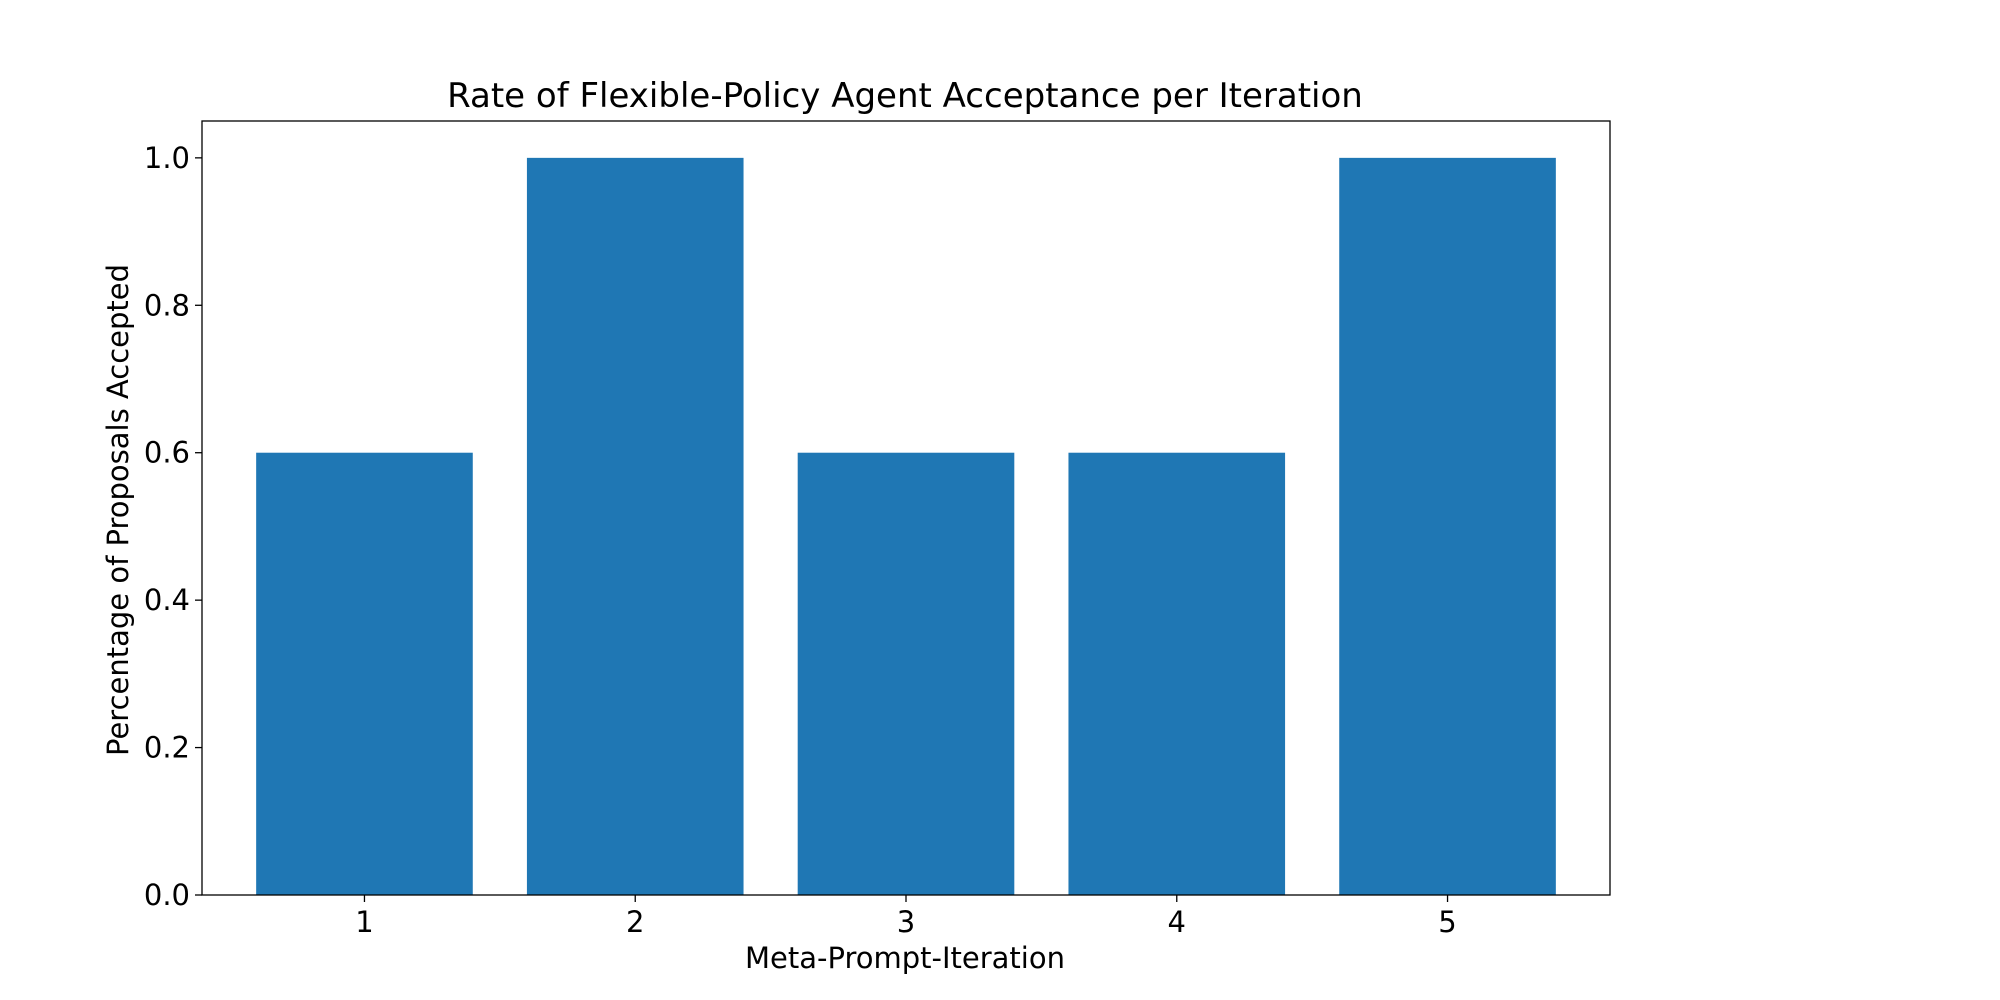  I want to click on y-axis-ticks: 0.0 0.2 0.4 0.6 0.8 1.0, so click(173, 526).